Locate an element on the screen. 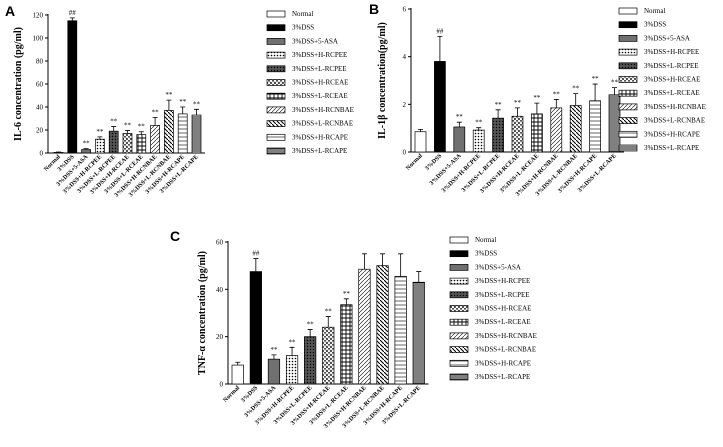 The width and height of the screenshot is (723, 447). panel-b-category-label: Normal is located at coordinates (414, 161).